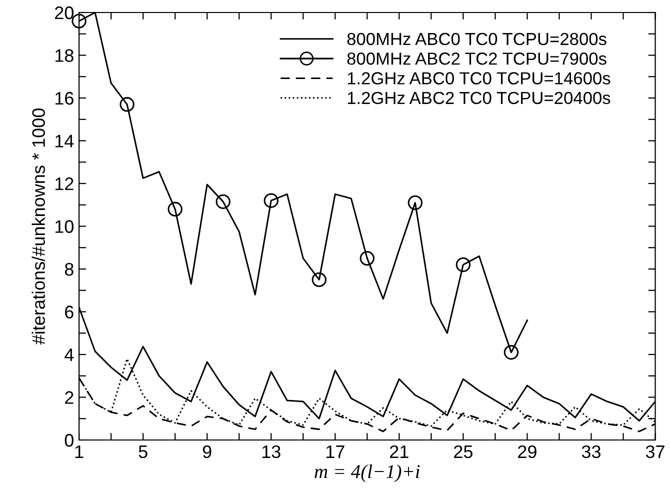 Image resolution: width=670 pixels, height=500 pixels. What do you see at coordinates (207, 451) in the screenshot?
I see `x-tick-label: 9` at bounding box center [207, 451].